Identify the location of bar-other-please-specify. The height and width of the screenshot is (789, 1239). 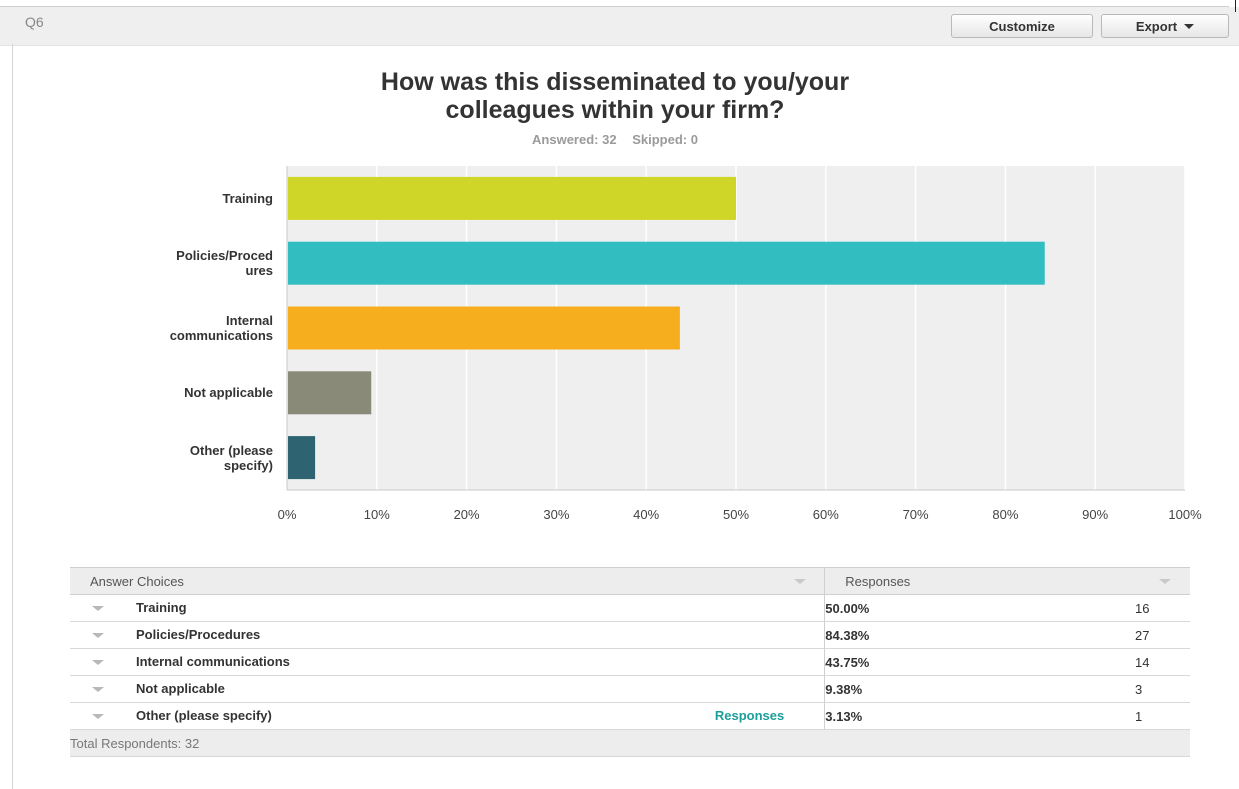
(302, 458).